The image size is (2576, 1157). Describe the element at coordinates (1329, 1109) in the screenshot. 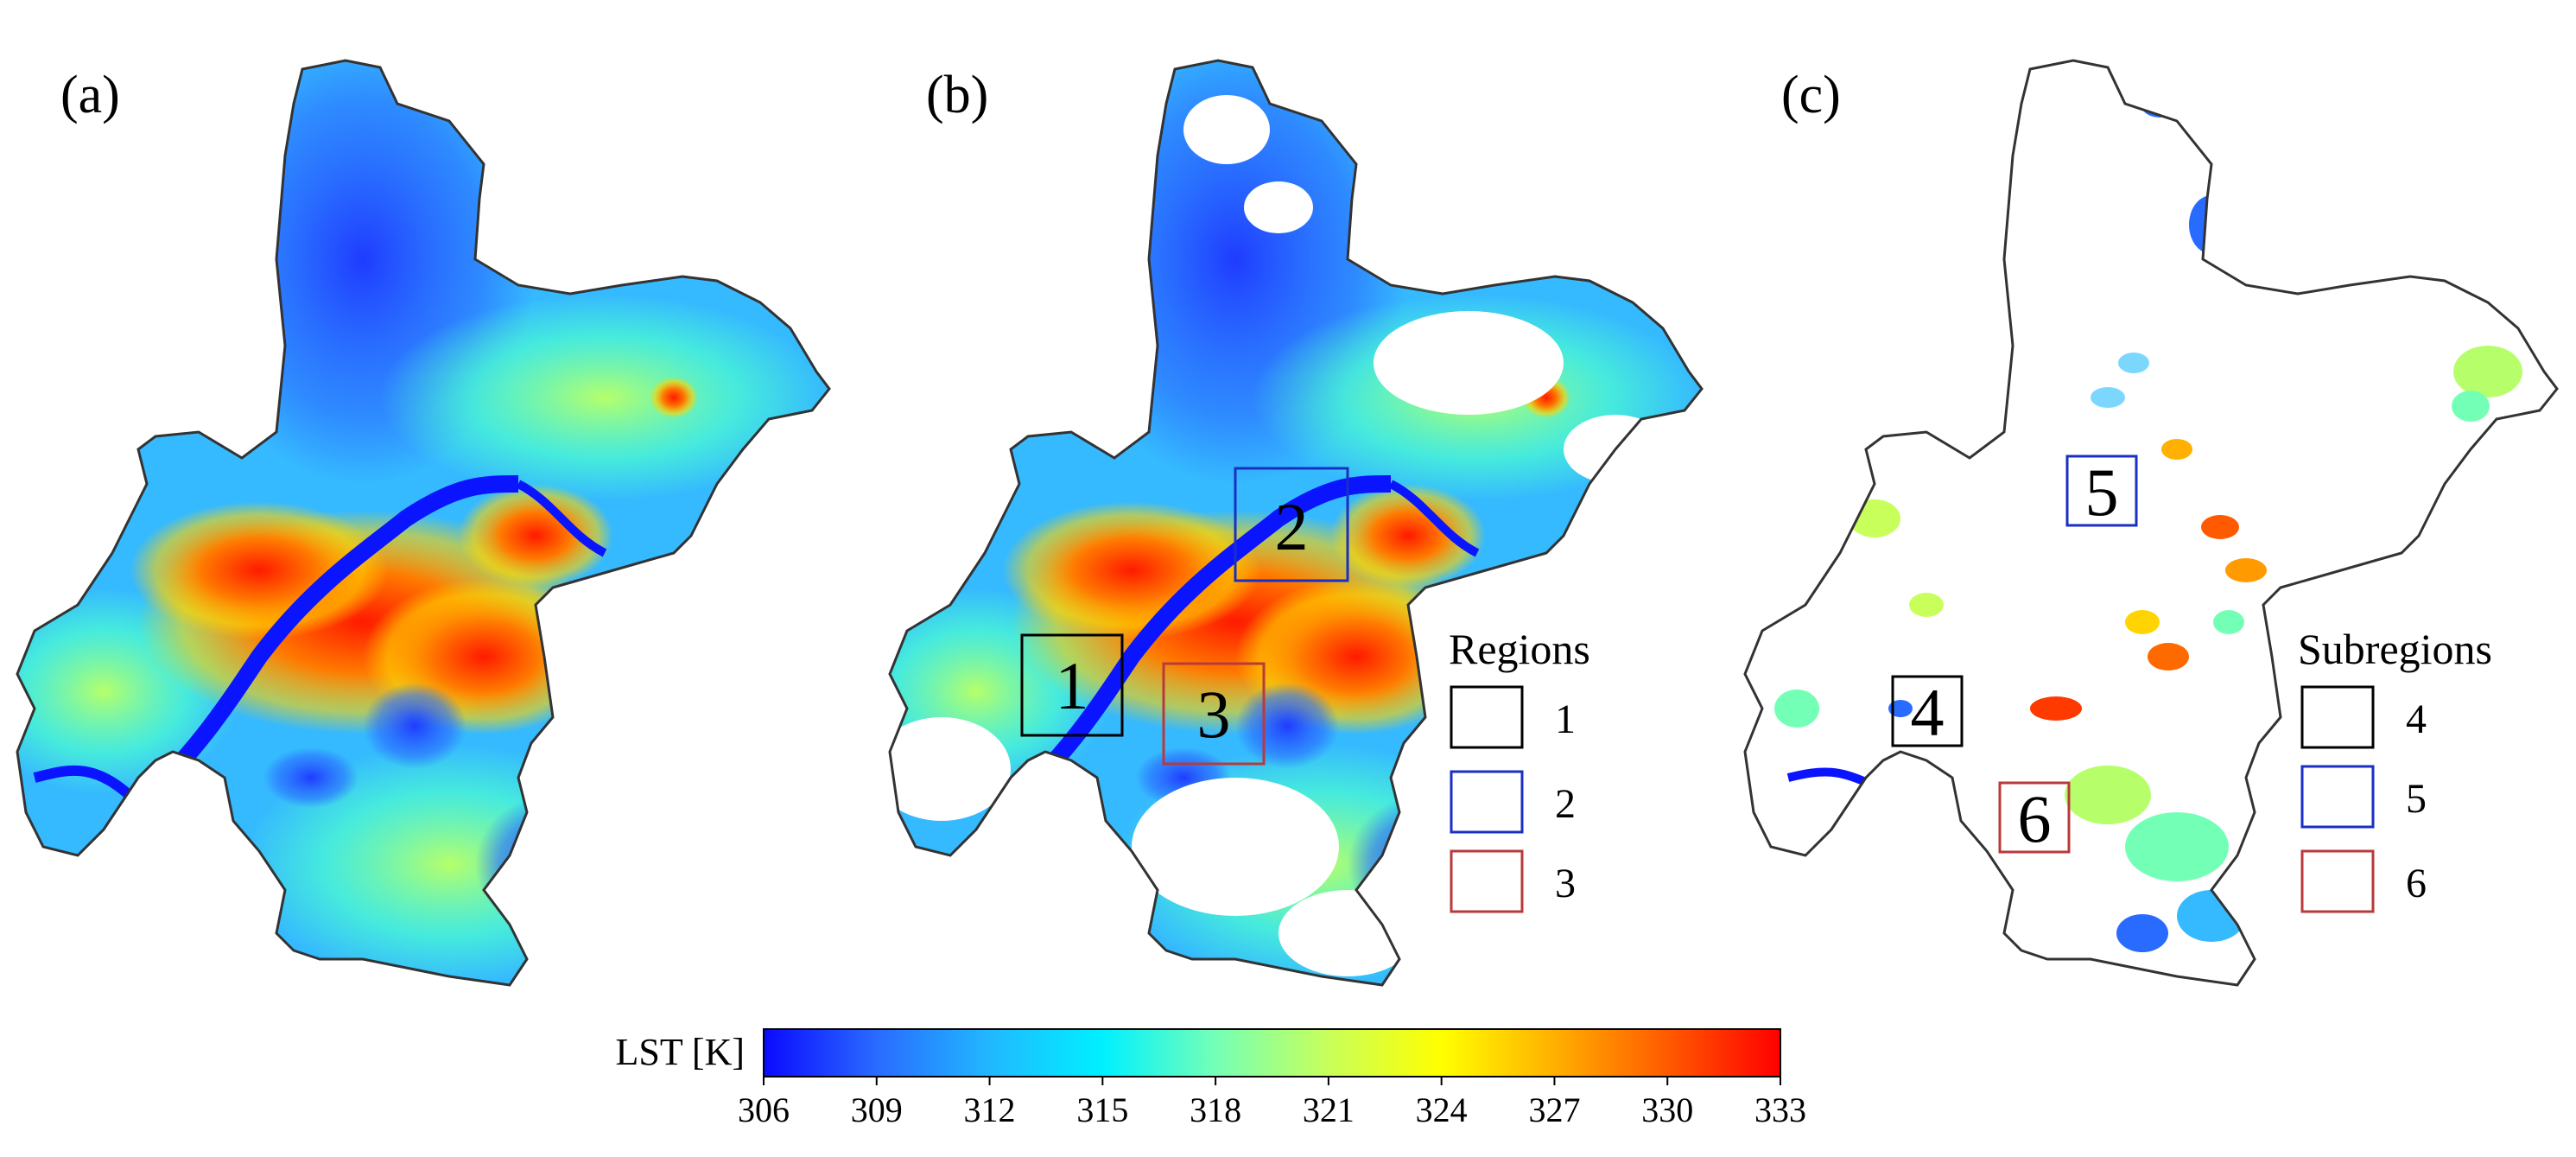

I see `colorbar-tick-label: 321` at that location.